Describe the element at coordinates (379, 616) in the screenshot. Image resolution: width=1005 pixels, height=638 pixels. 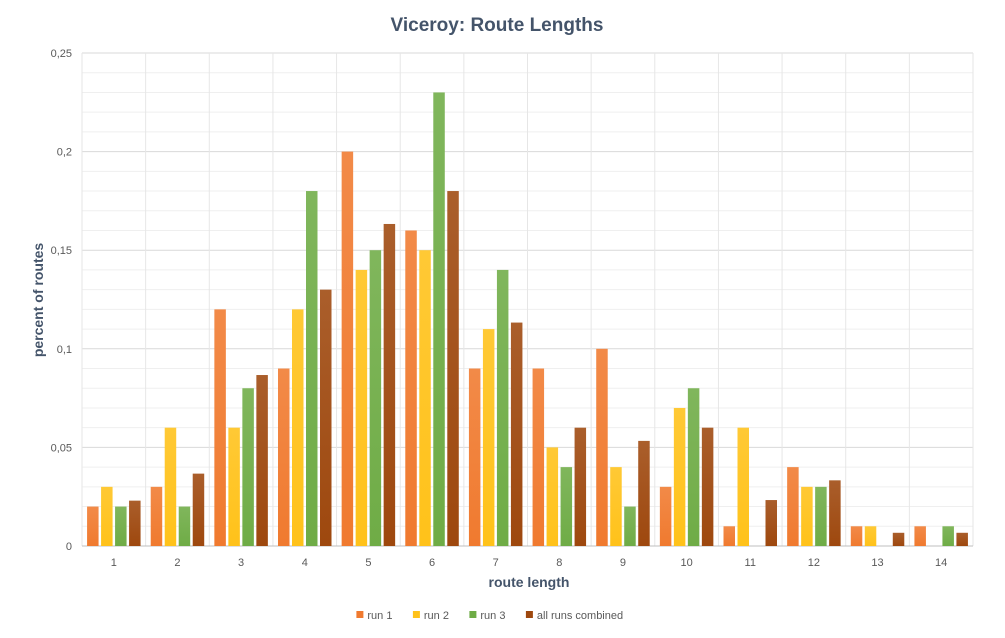
I see `legend-label: run 1` at that location.